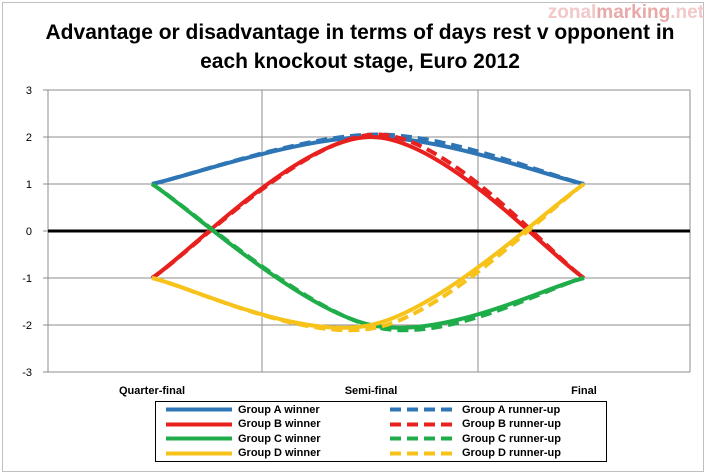 The height and width of the screenshot is (476, 708). I want to click on legend-item: Group C runner-up, so click(474, 438).